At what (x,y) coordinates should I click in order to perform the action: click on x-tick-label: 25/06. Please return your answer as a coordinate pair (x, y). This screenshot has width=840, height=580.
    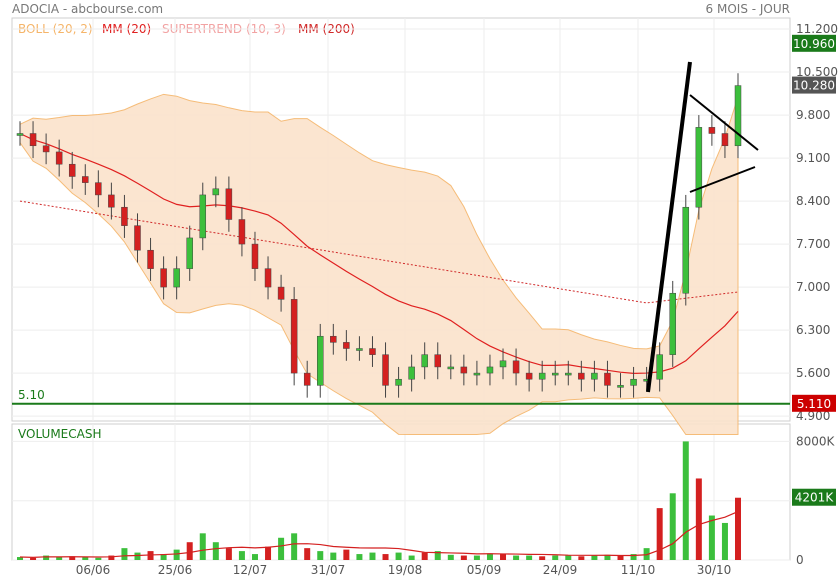
    Looking at the image, I should click on (175, 570).